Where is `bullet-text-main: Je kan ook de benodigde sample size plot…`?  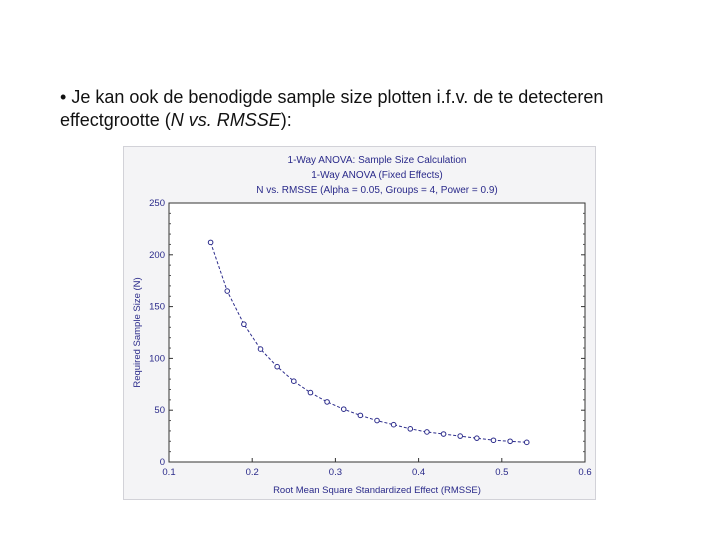
bullet-text-main: Je kan ook de benodigde sample size plot… is located at coordinates (332, 108).